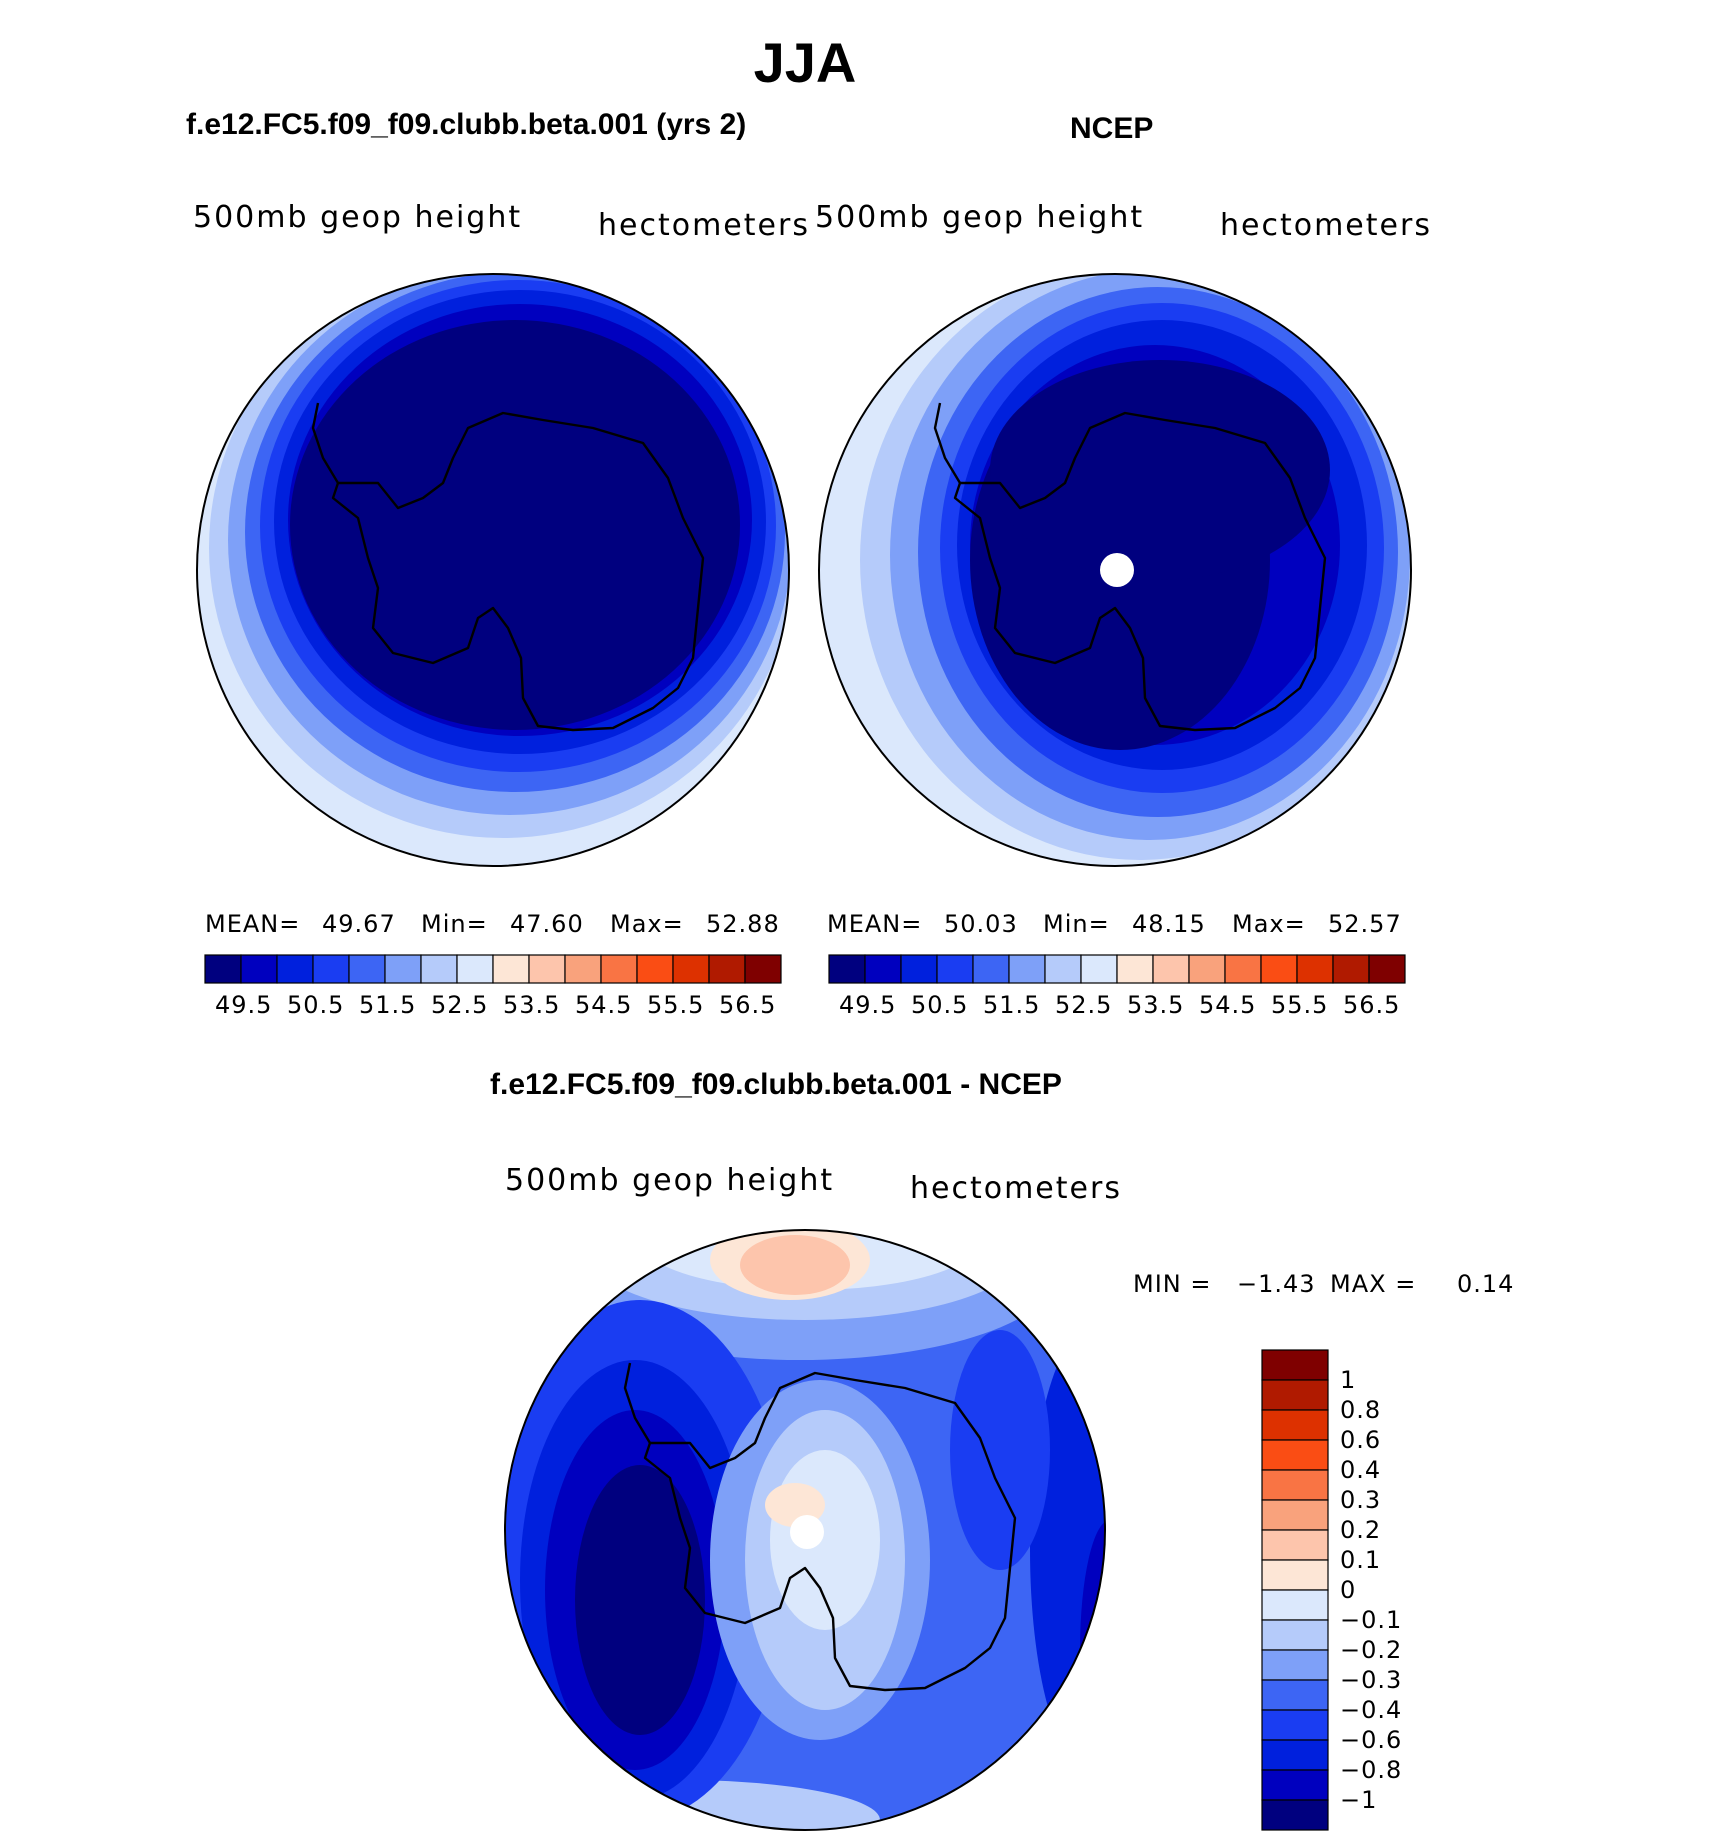  Describe the element at coordinates (1361, 1440) in the screenshot. I see `colorbar-tick-label: 0.6` at that location.